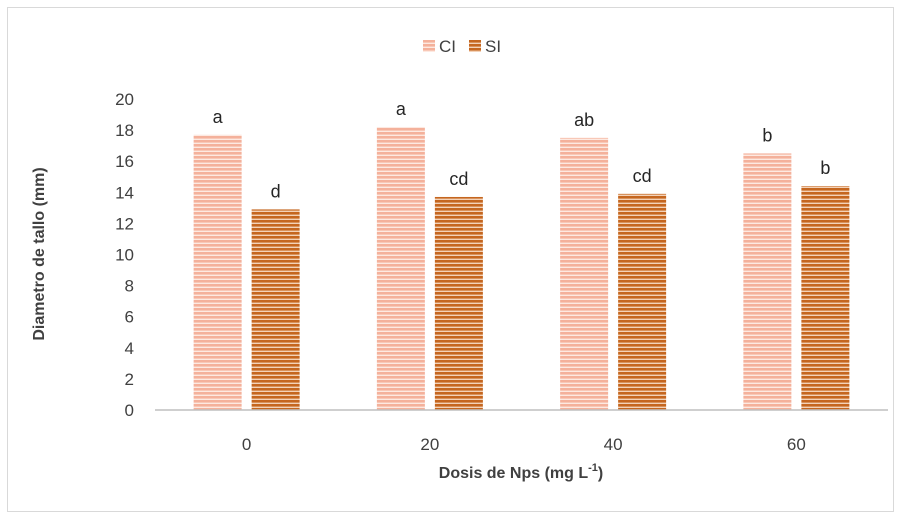 This screenshot has width=902, height=520. Describe the element at coordinates (129, 410) in the screenshot. I see `y-tick-label: 0` at that location.